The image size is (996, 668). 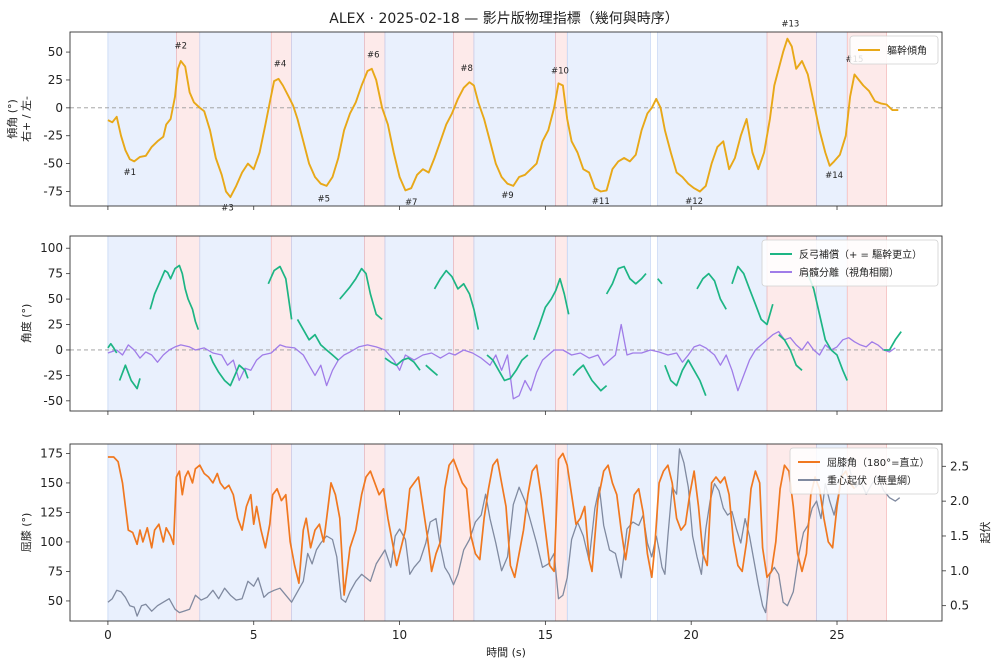 What do you see at coordinates (878, 462) in the screenshot?
I see `legend-label: 屈膝角（180°=直立）` at bounding box center [878, 462].